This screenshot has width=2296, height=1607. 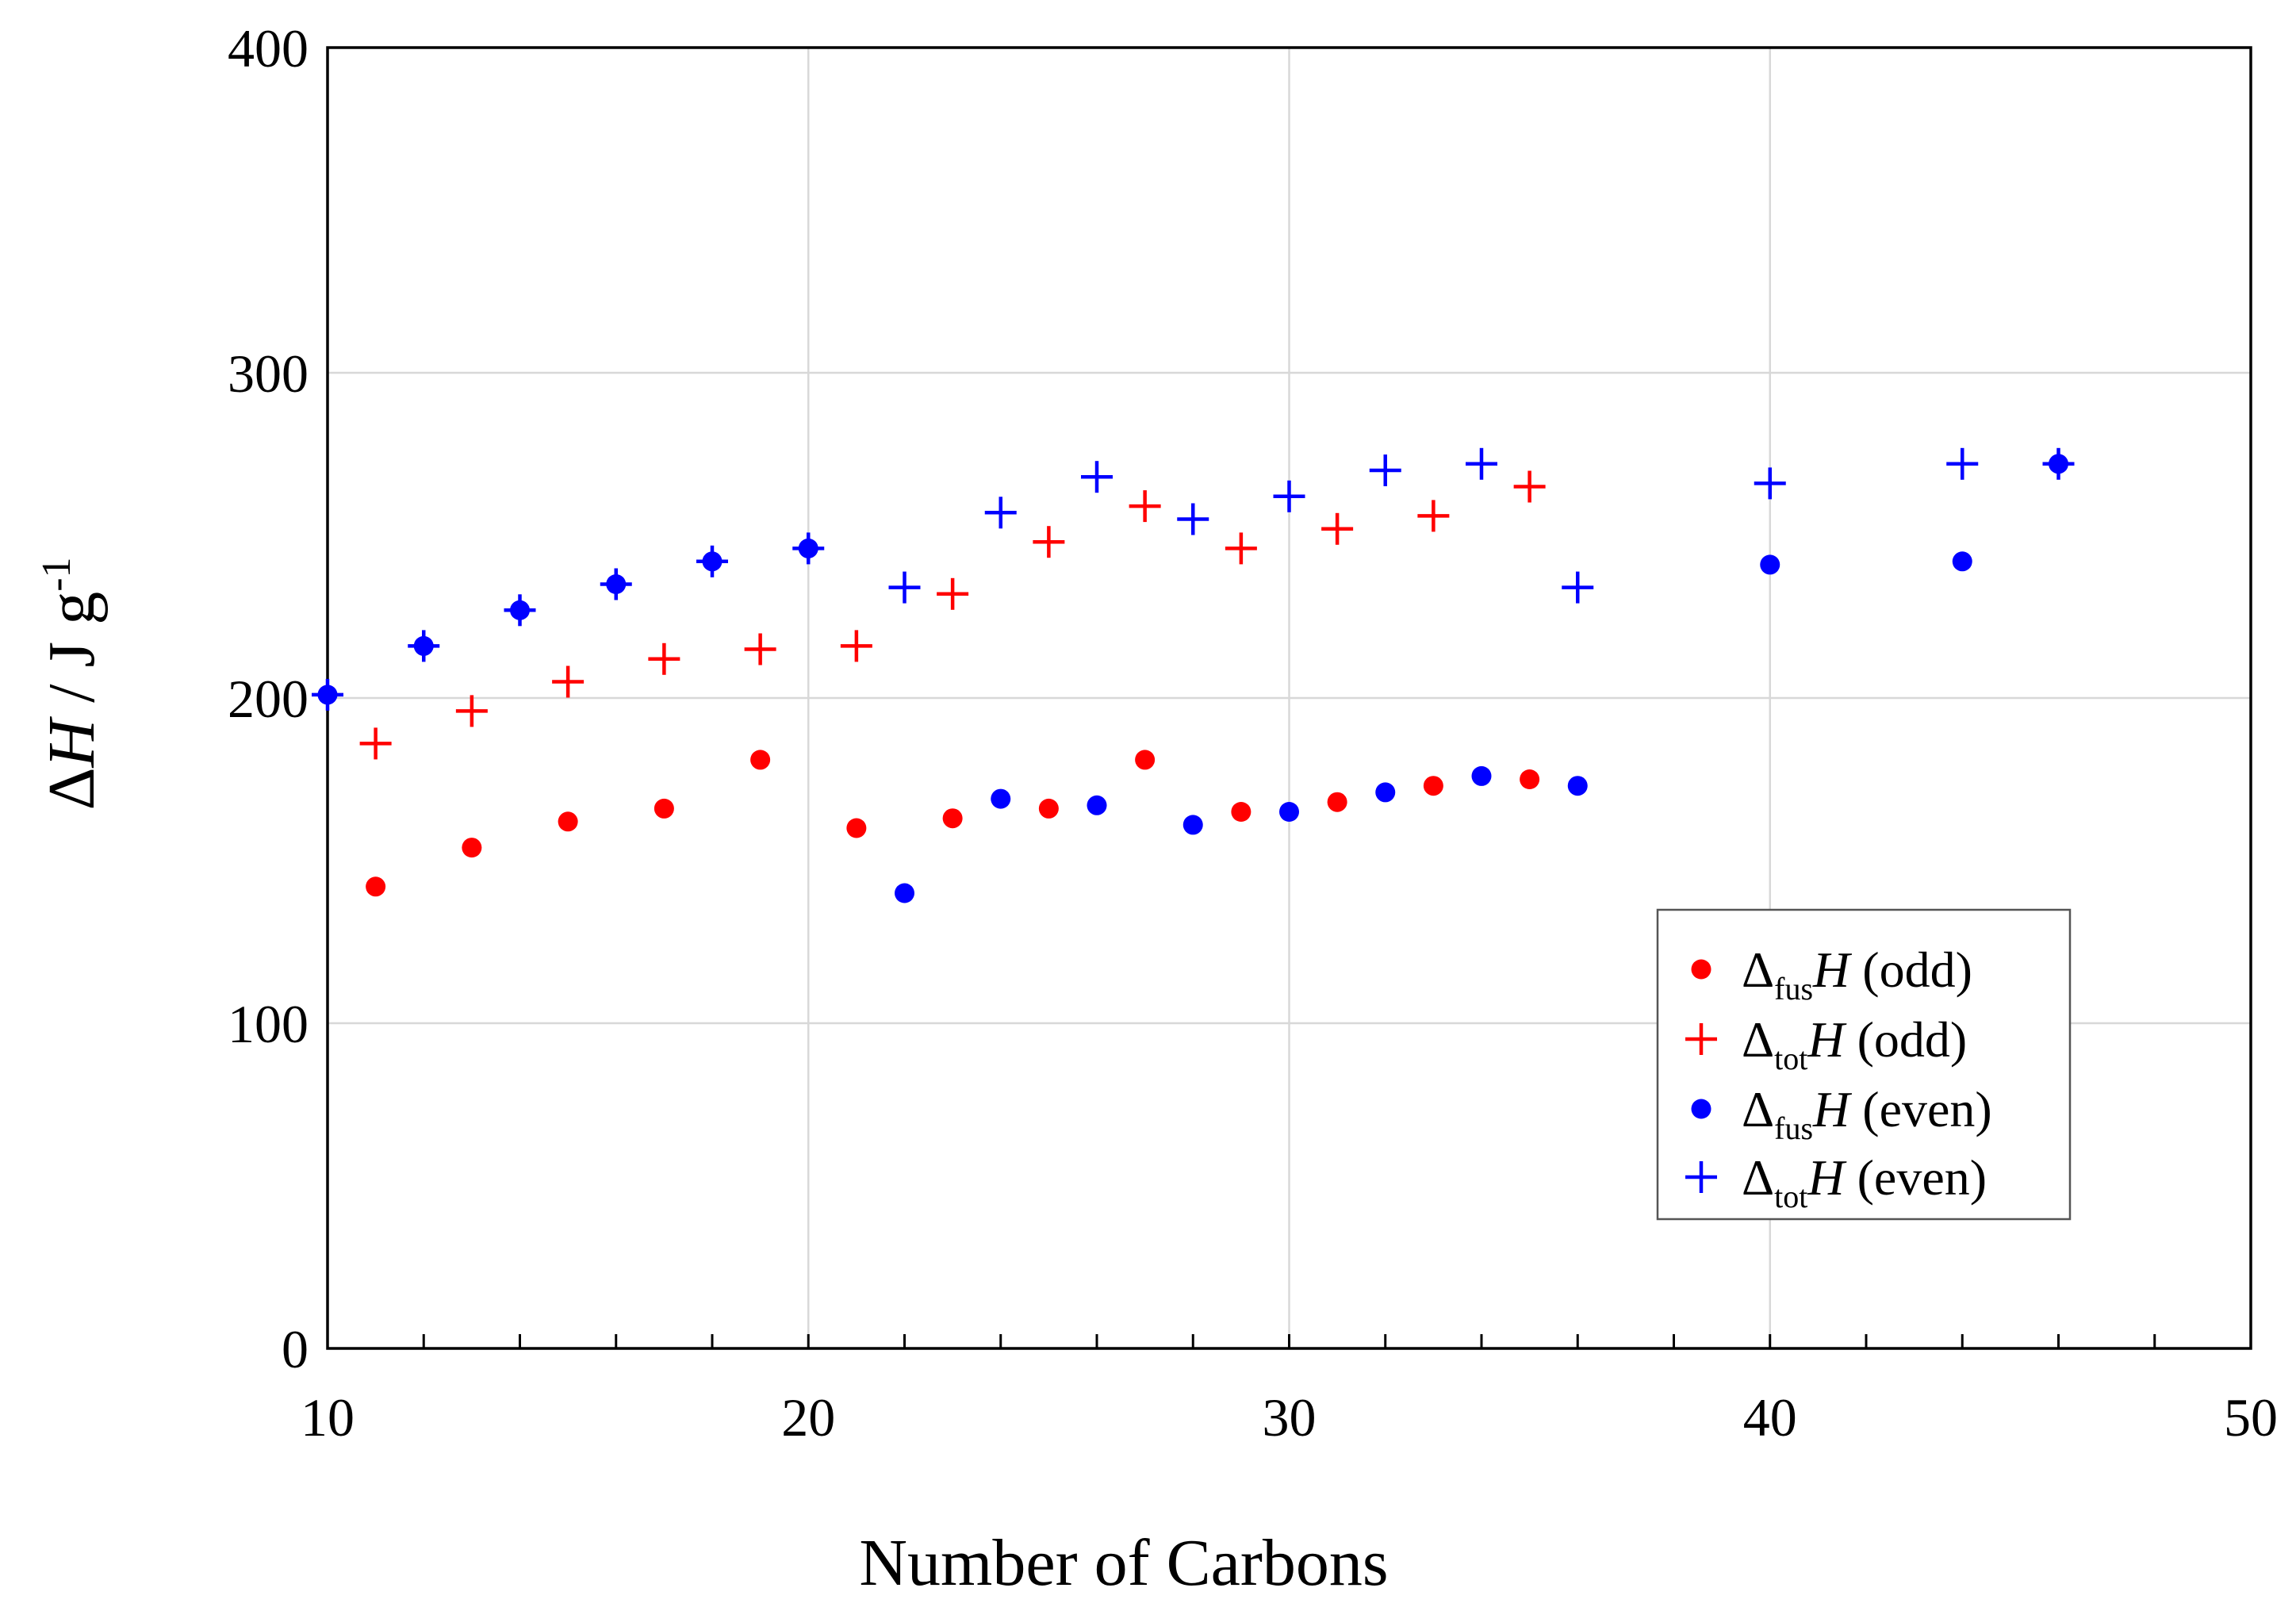 What do you see at coordinates (268, 373) in the screenshot?
I see `y-tick-label: 300` at bounding box center [268, 373].